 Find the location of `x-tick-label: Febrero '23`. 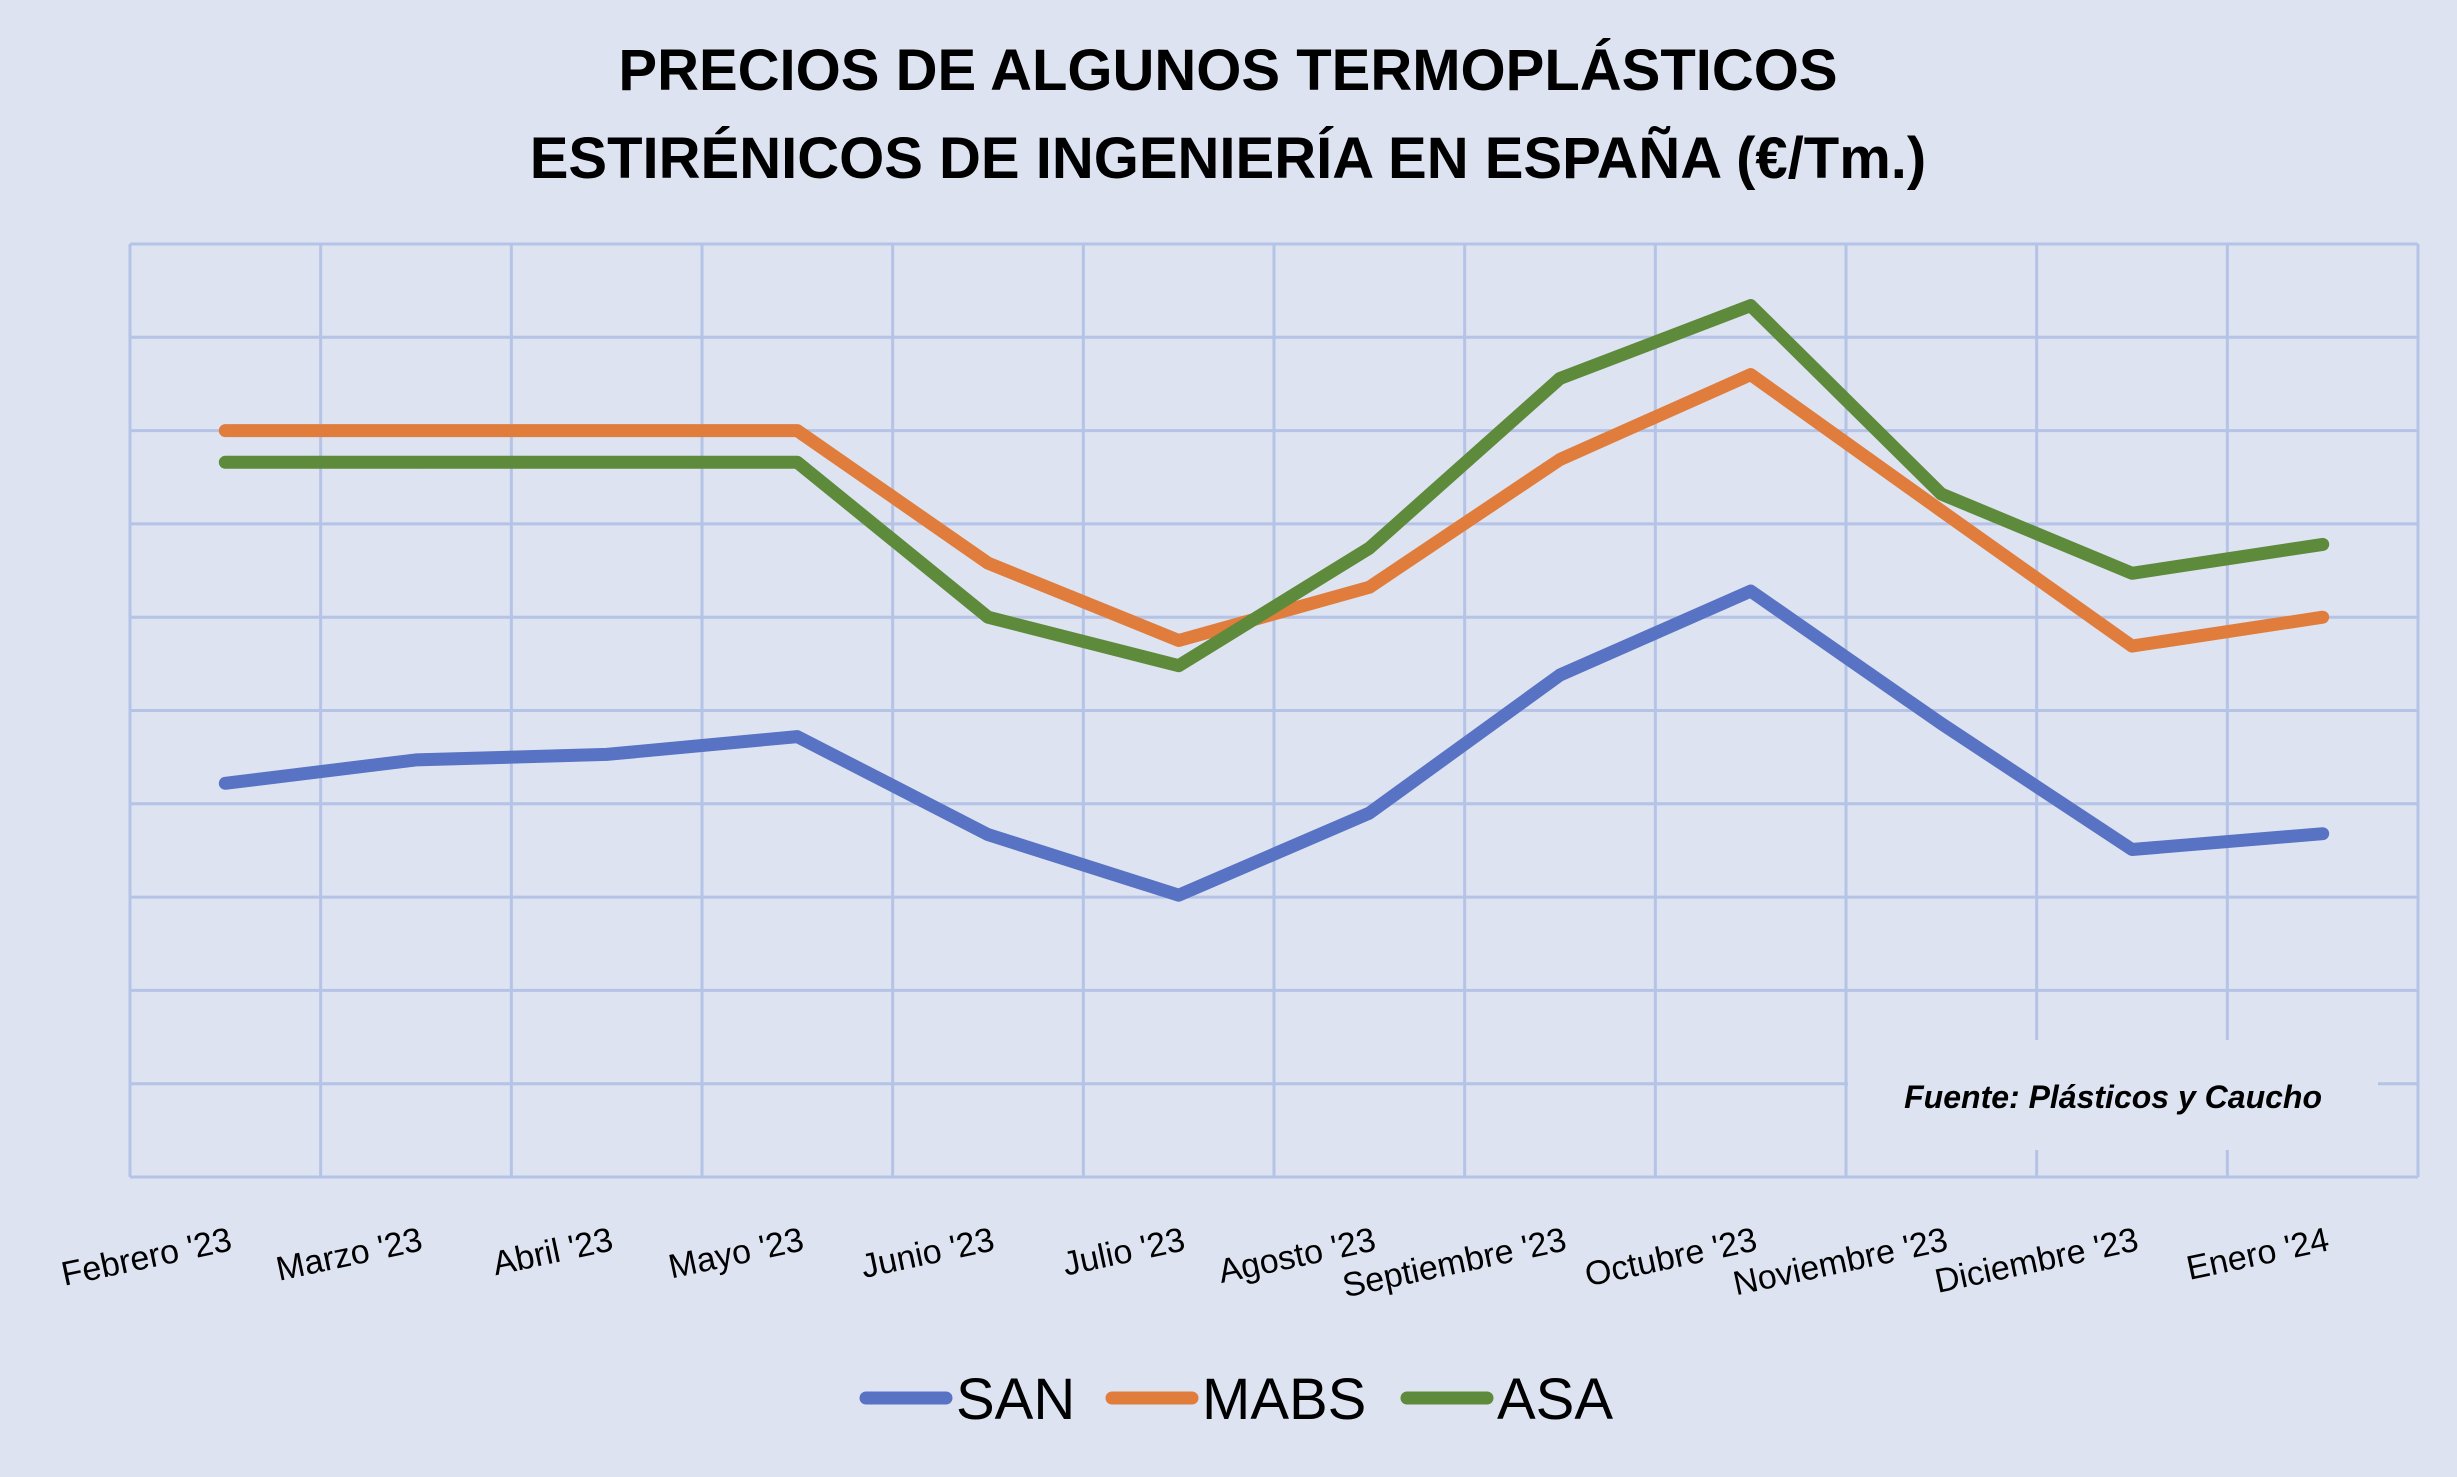

x-tick-label: Febrero '23 is located at coordinates (146, 1257).